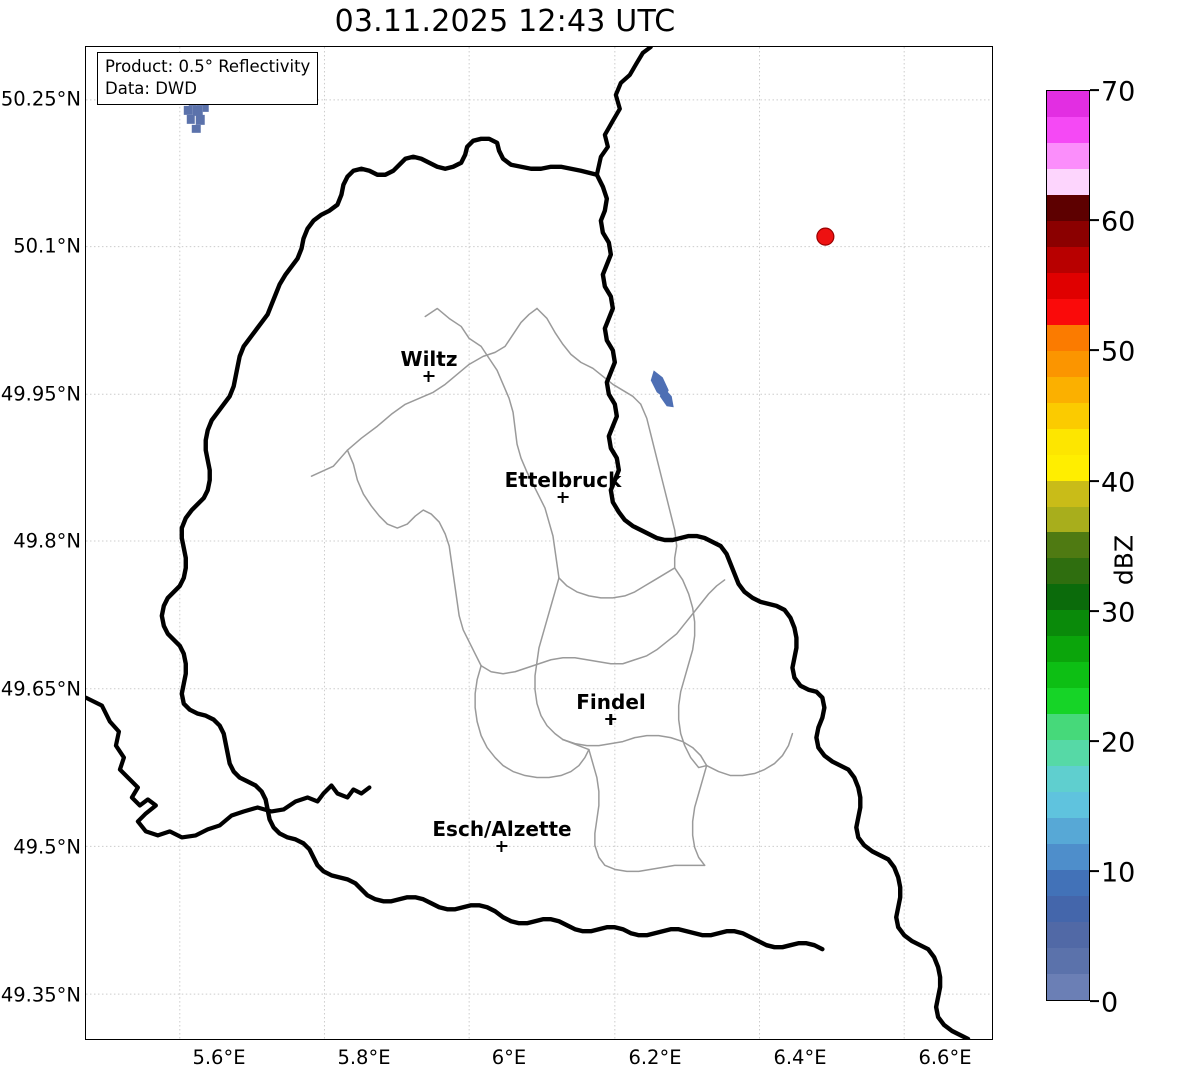 This screenshot has width=1184, height=1081. Describe the element at coordinates (611, 702) in the screenshot. I see `city-name-findel: Findel` at that location.